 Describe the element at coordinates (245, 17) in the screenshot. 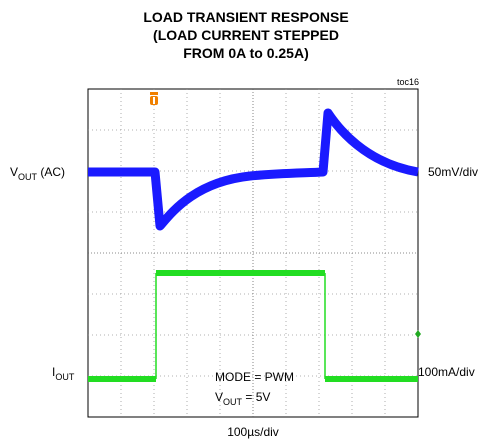

I see `title-line: LOAD TRANSIENT RESPONSE` at that location.